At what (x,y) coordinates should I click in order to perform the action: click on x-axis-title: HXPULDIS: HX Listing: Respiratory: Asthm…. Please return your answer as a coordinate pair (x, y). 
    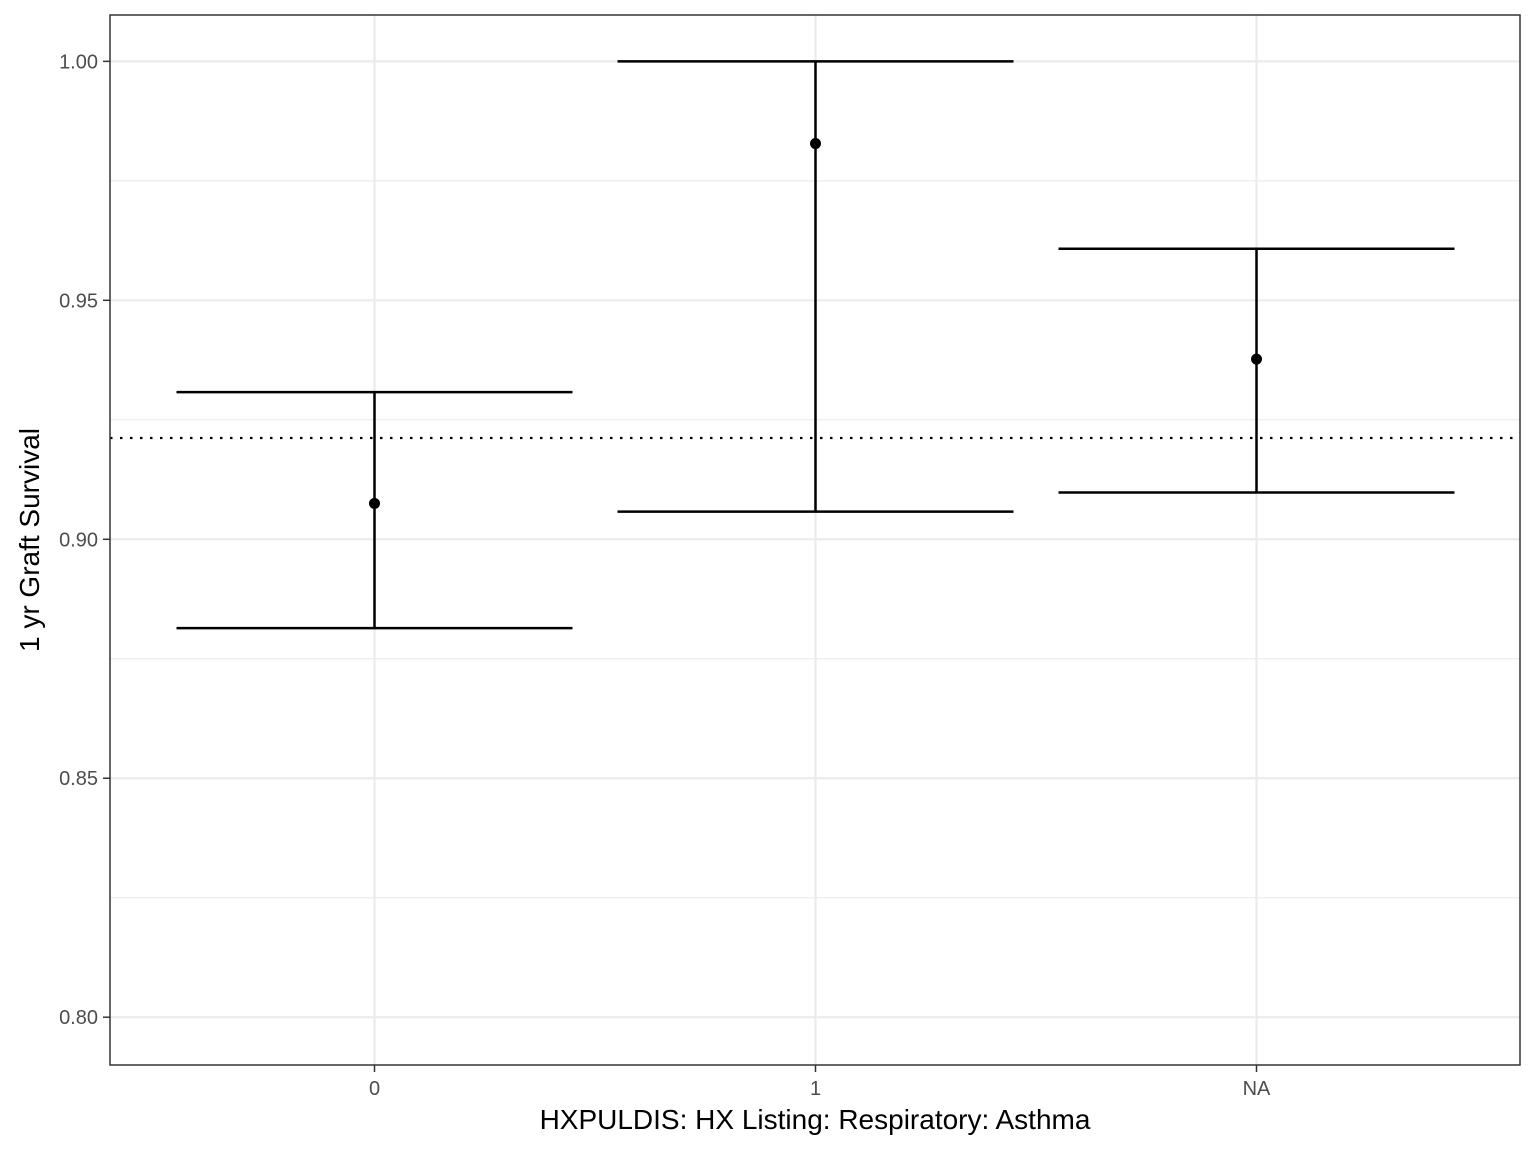
    Looking at the image, I should click on (815, 1119).